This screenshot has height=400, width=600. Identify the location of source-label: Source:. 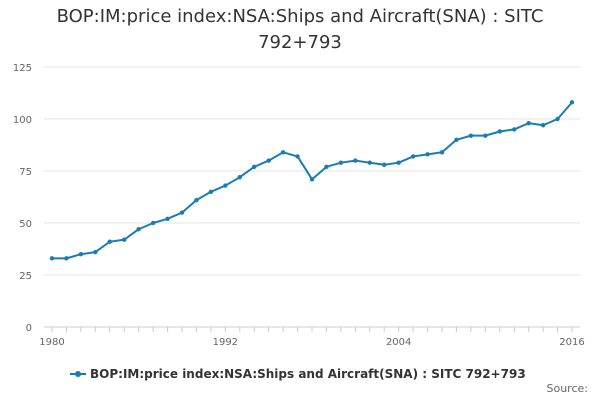
(567, 388).